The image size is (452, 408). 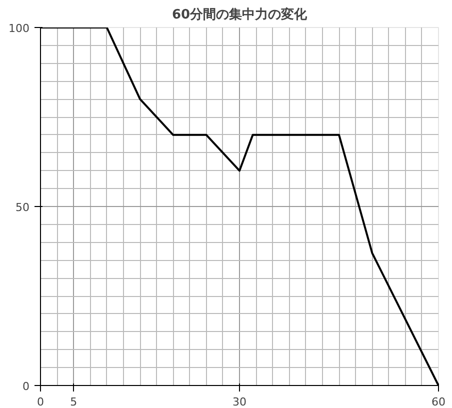 I want to click on y-tick-label: 100, so click(x=19, y=28).